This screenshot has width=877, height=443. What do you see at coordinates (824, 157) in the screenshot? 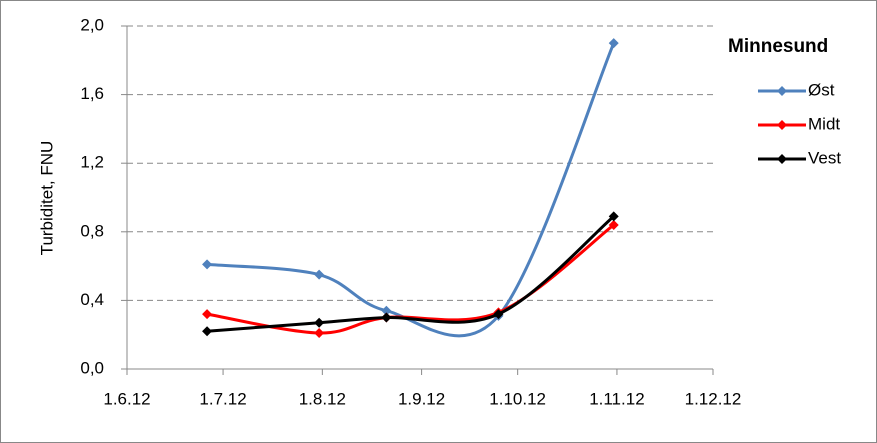
I see `legend-label: Vest` at bounding box center [824, 157].